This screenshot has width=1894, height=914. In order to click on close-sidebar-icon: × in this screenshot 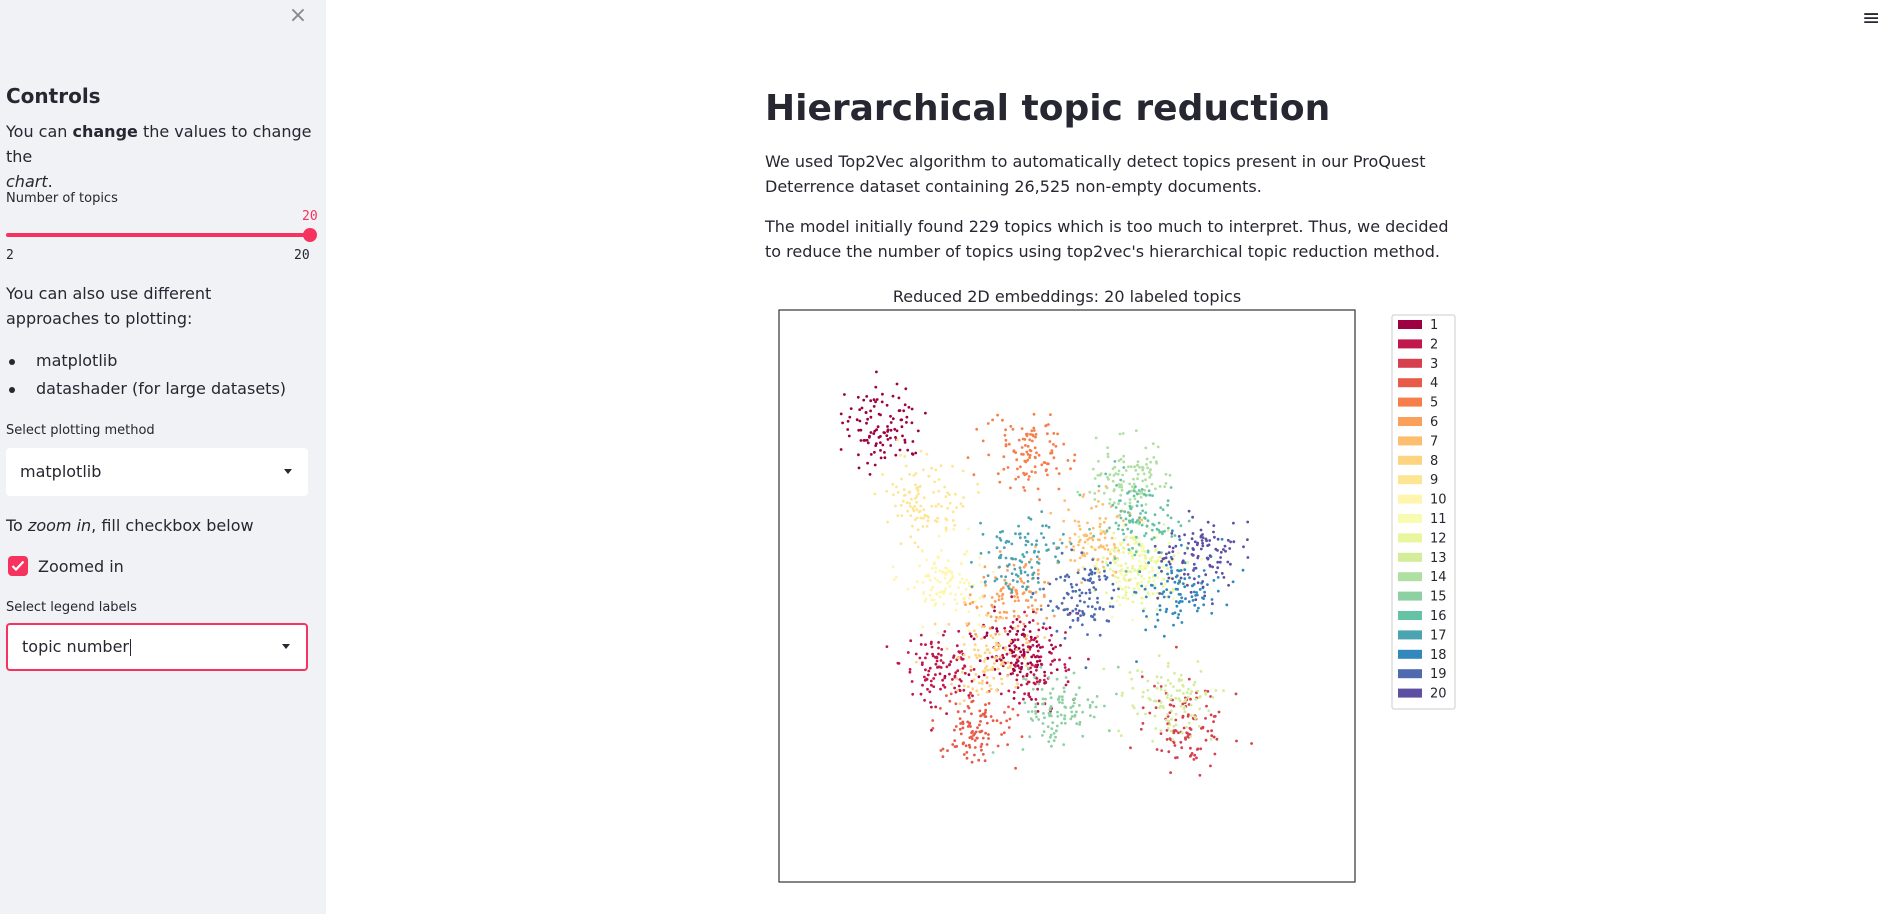, I will do `click(298, 15)`.